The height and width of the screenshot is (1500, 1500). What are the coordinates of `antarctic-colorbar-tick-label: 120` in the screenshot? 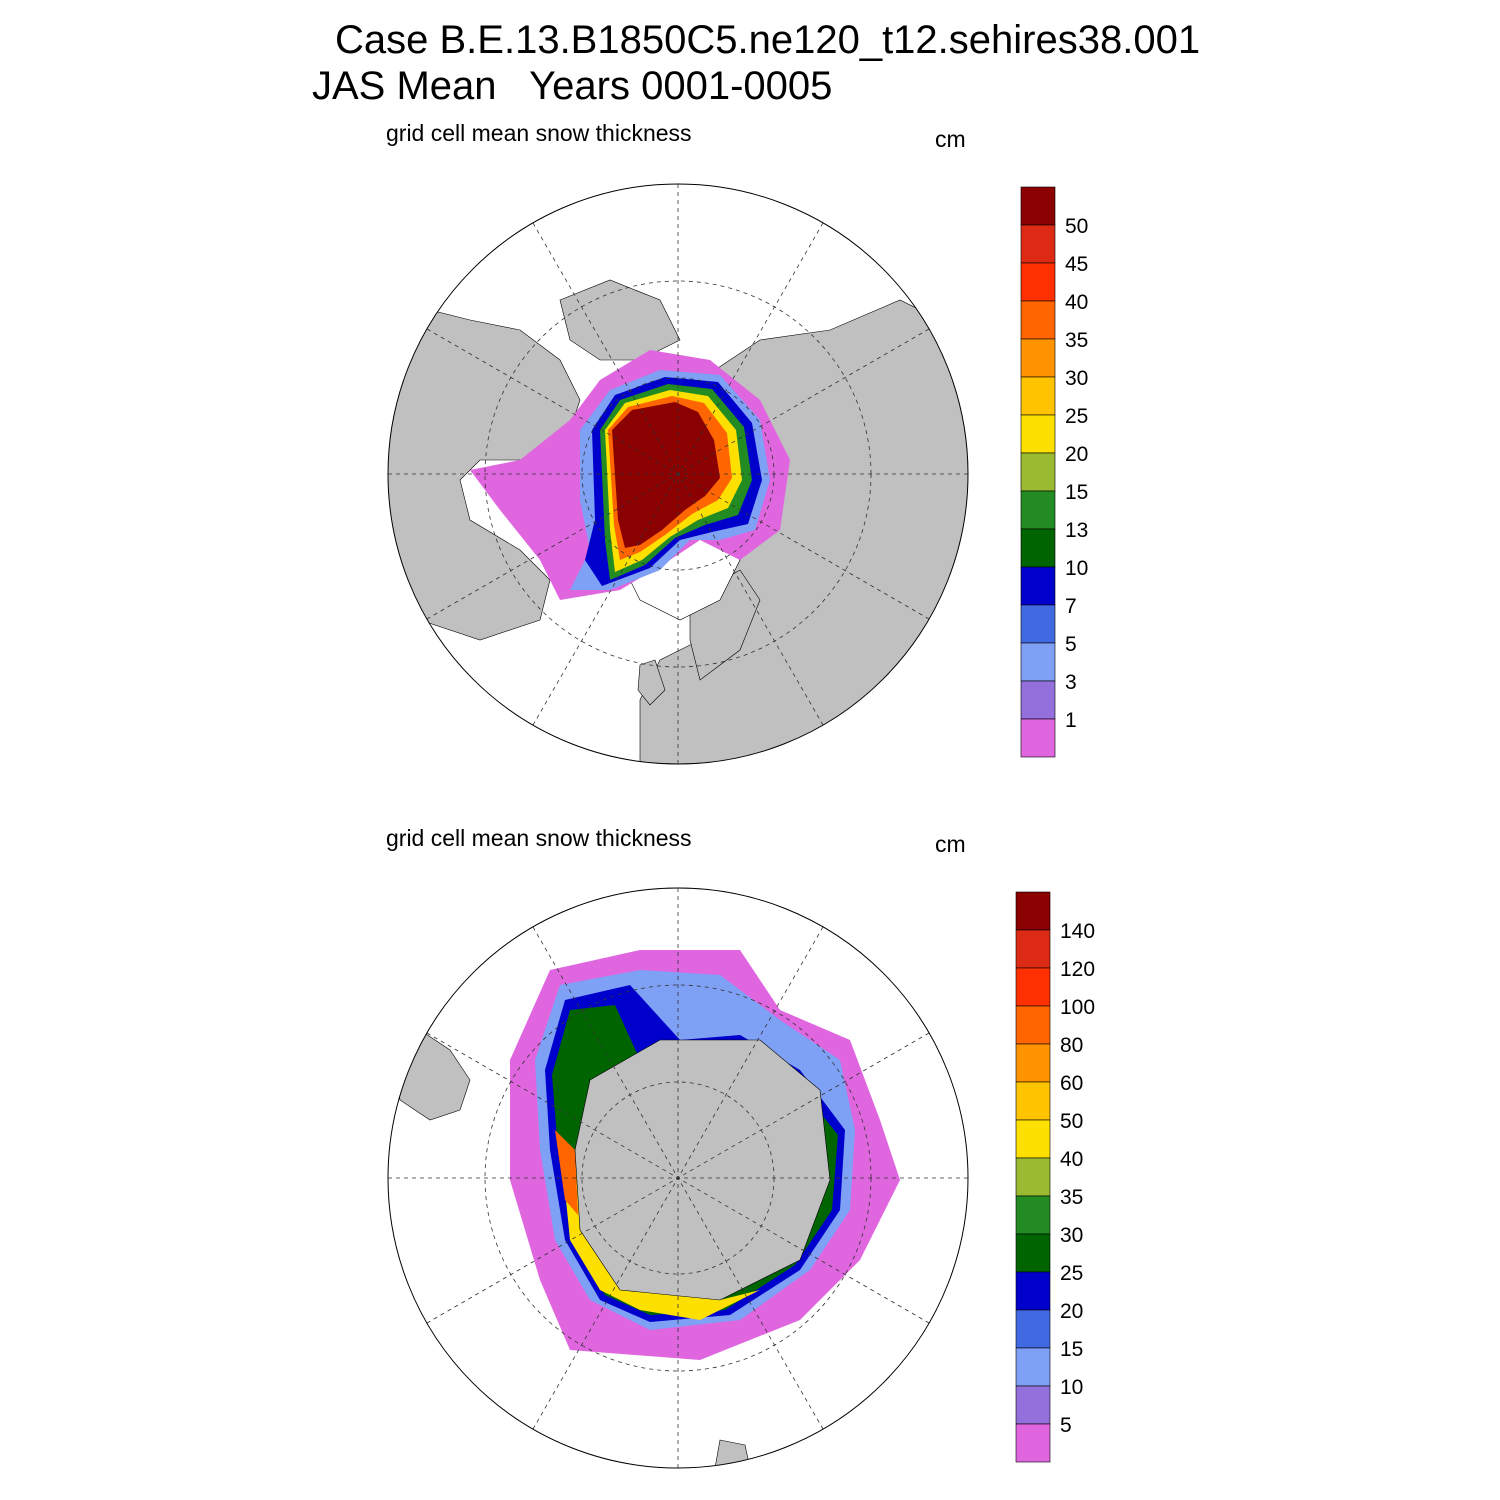 It's located at (1077, 969).